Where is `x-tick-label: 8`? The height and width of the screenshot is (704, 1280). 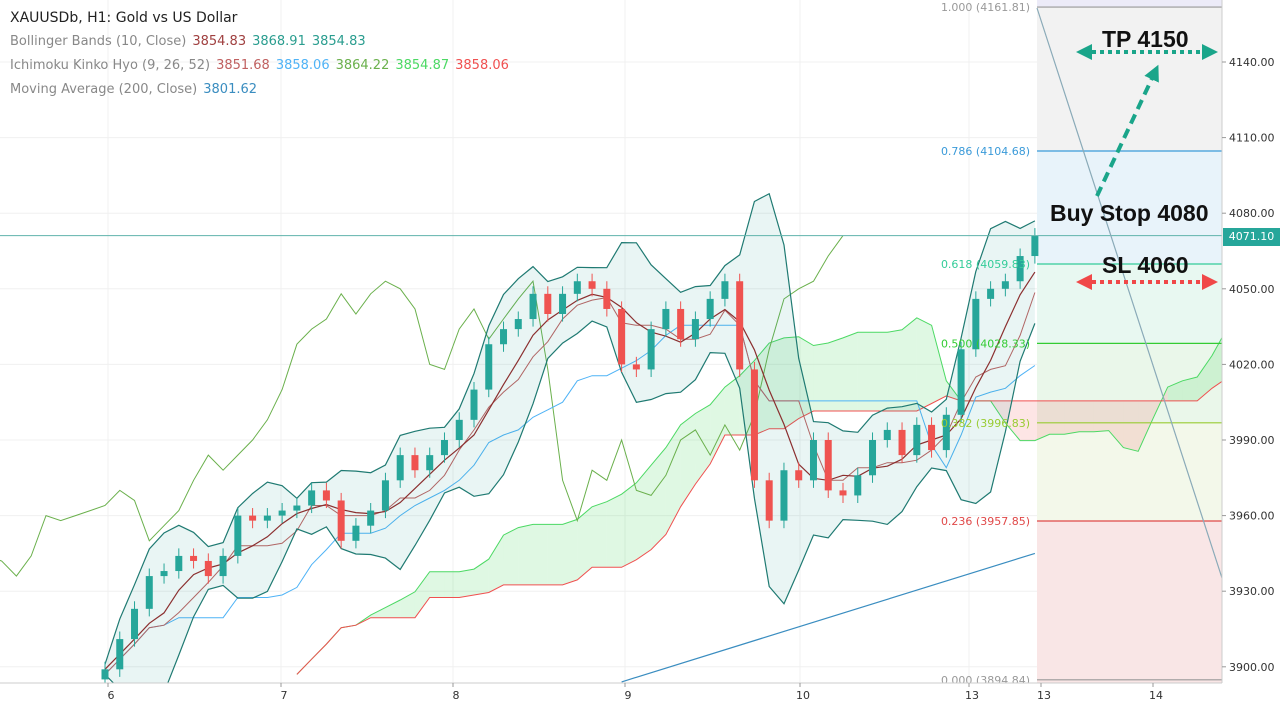 x-tick-label: 8 is located at coordinates (456, 695).